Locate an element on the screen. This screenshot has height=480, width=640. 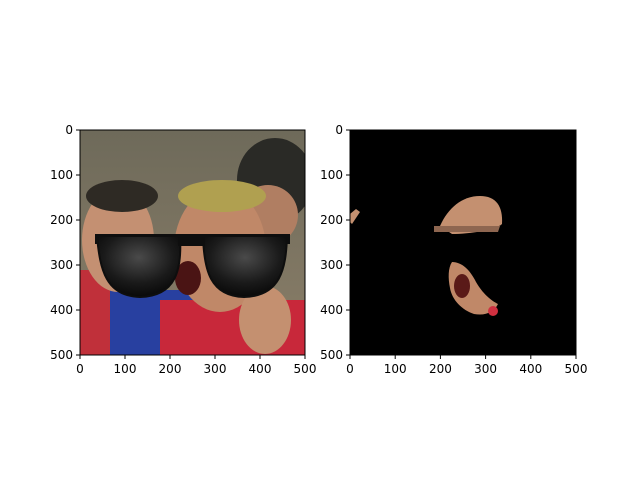
right-y-tick-label: 100 is located at coordinates (331, 175).